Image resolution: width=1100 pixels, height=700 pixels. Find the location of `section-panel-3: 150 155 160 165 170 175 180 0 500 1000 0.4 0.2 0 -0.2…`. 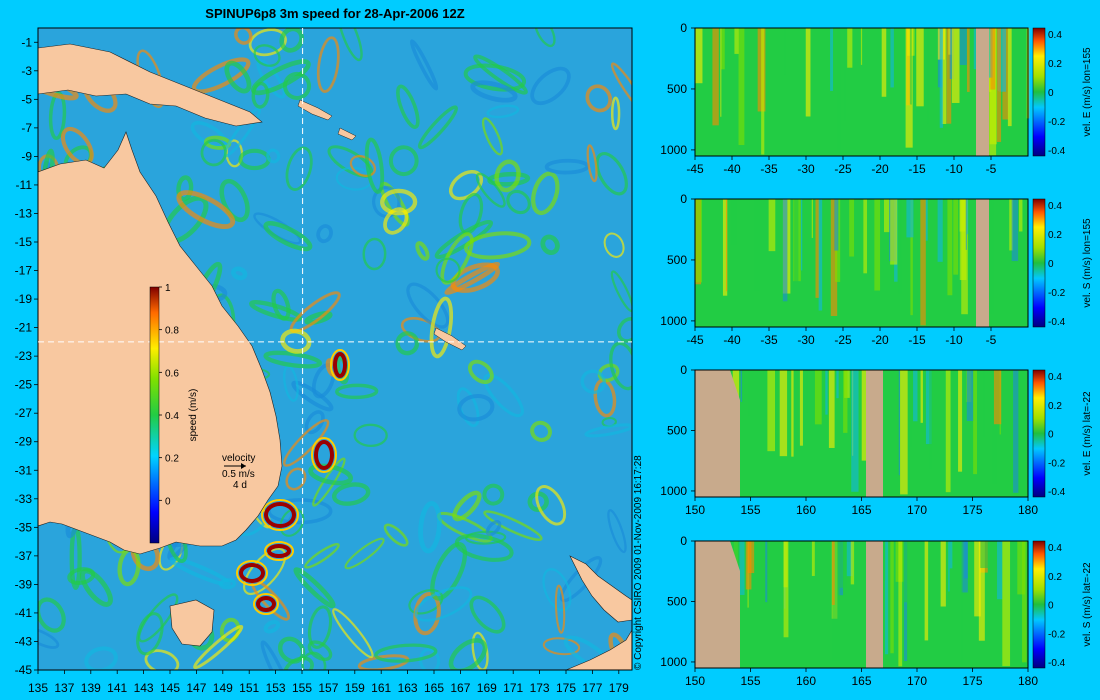

section-panel-3: 150 155 160 165 170 175 180 0 500 1000 0.4 0.2 0 -0.2… is located at coordinates (876, 440).